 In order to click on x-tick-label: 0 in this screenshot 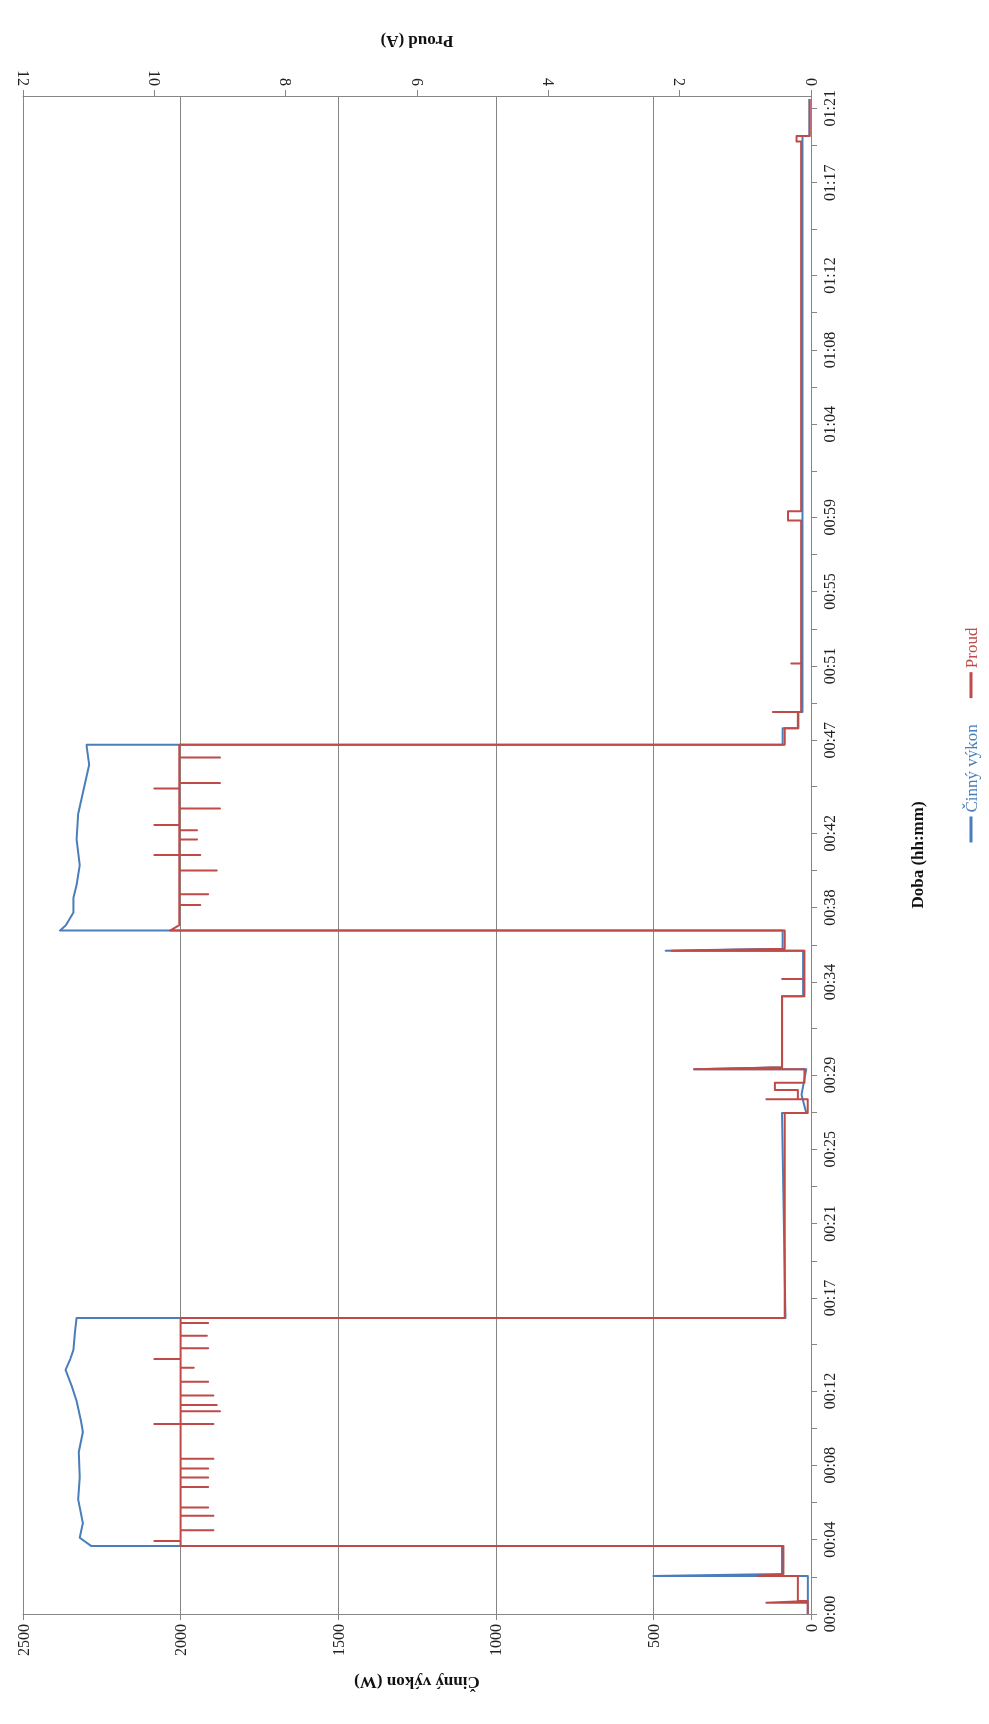, I will do `click(811, 1628)`.